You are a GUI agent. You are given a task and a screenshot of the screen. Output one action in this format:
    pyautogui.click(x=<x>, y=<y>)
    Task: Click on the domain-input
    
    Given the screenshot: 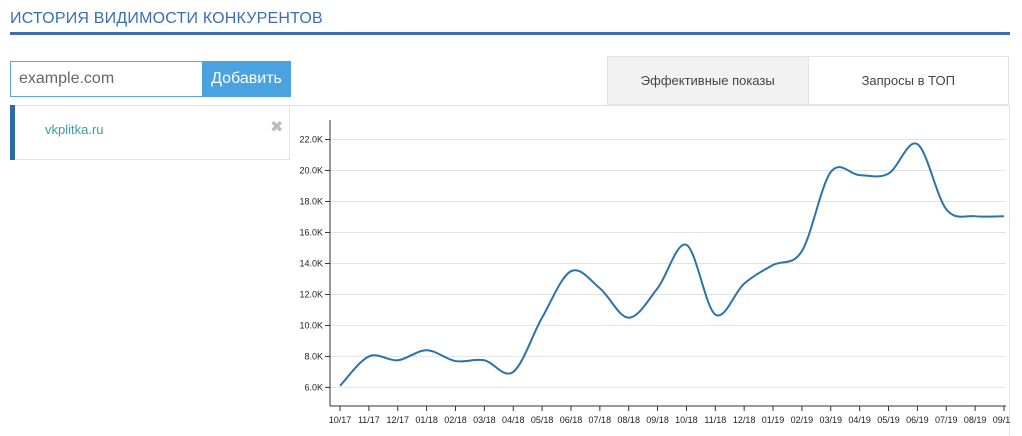 What is the action you would take?
    pyautogui.click(x=106, y=79)
    